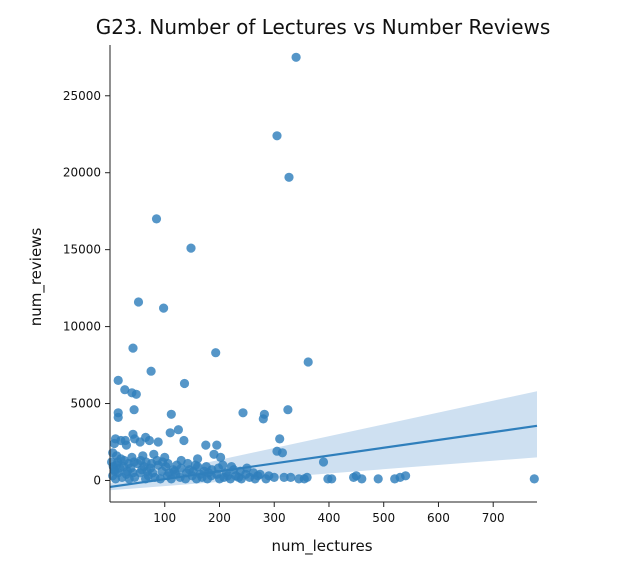  Describe the element at coordinates (36, 277) in the screenshot. I see `y-axis-label: num_reviews` at that location.